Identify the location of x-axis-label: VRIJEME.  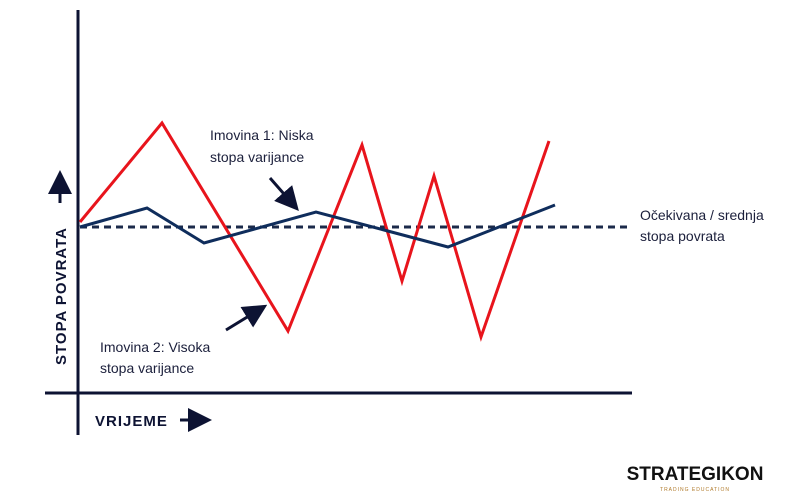
(131, 421).